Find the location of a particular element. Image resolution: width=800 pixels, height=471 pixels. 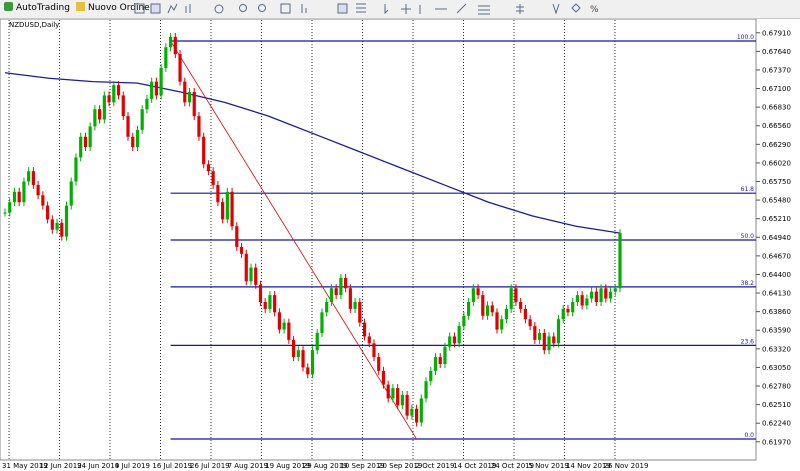

fibo-label: 61.8 is located at coordinates (748, 189).